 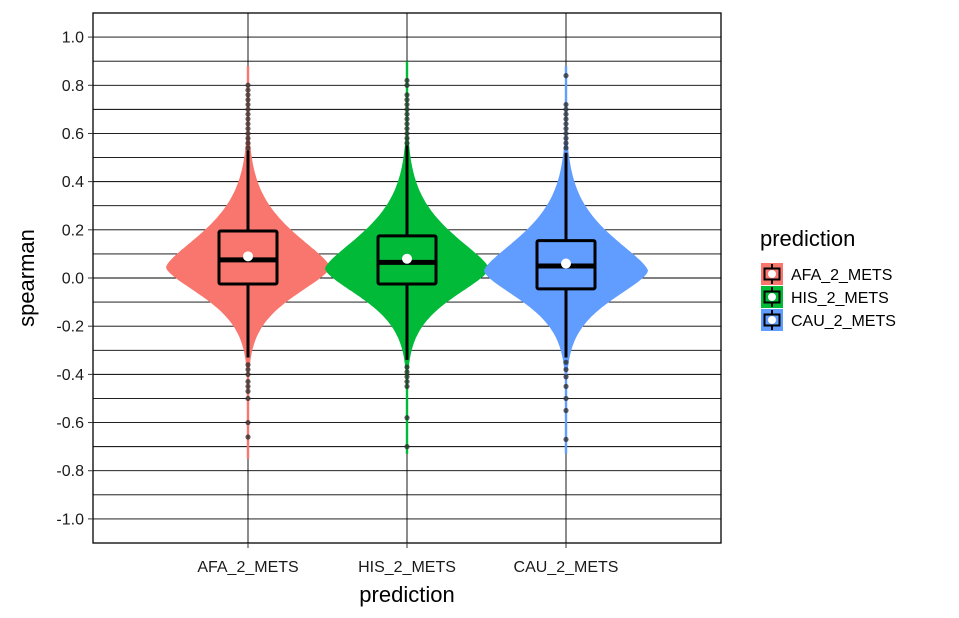 What do you see at coordinates (73, 38) in the screenshot?
I see `y-tick-label: 1.0` at bounding box center [73, 38].